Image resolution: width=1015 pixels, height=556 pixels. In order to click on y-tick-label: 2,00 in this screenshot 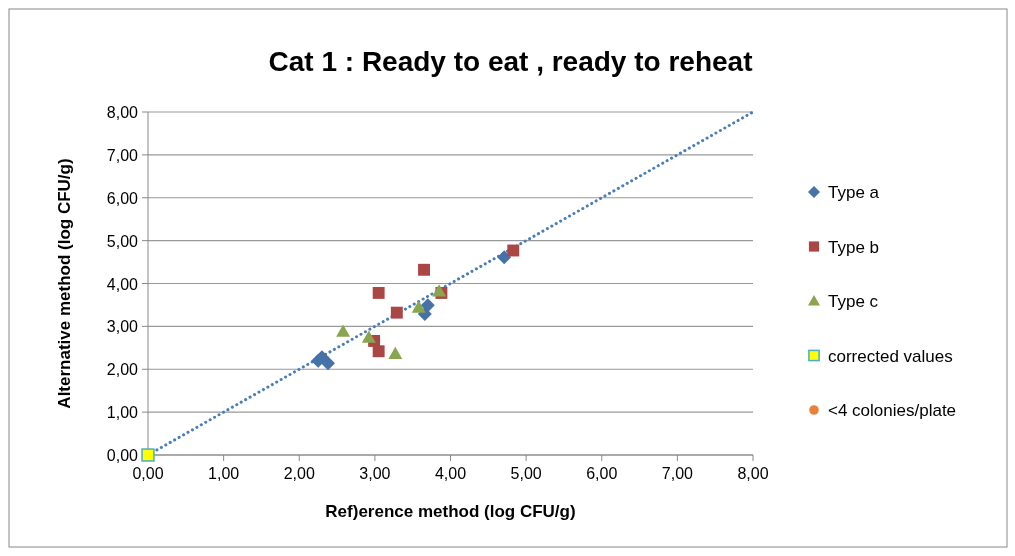, I will do `click(122, 370)`.